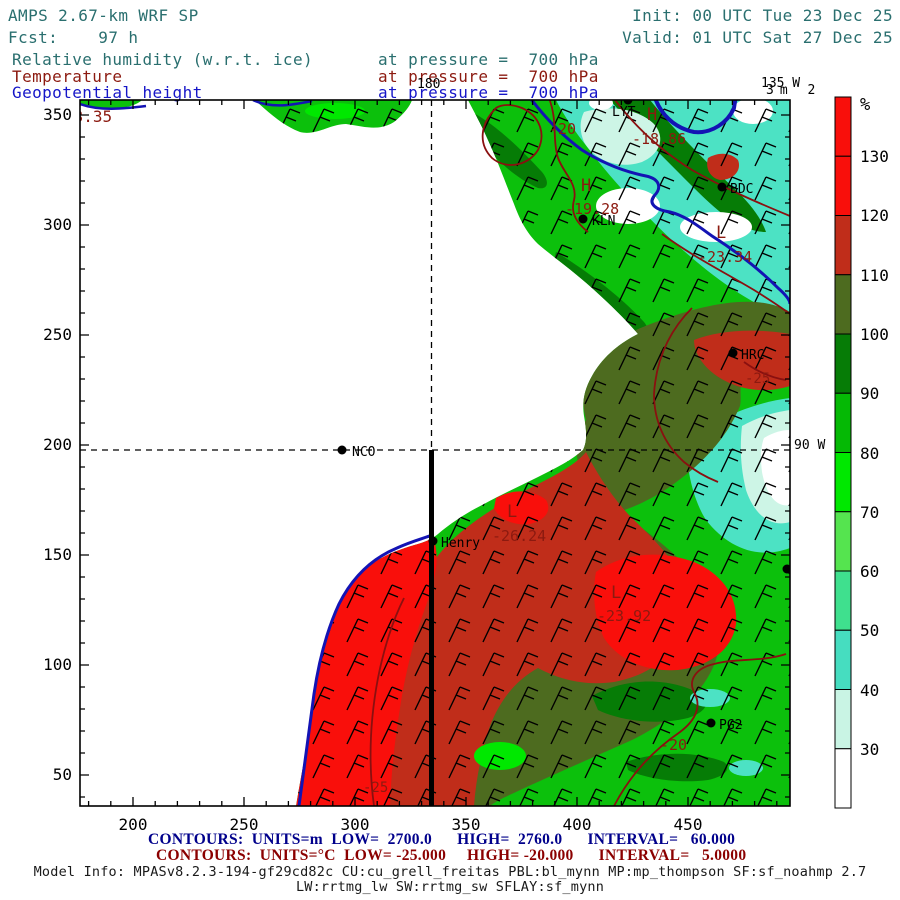 This screenshot has height=900, width=900. Describe the element at coordinates (450, 887) in the screenshot. I see `model-info-line2: LW:rrtmg_lw SW:rrtmg_sw SFLAY:sf_mynn` at that location.